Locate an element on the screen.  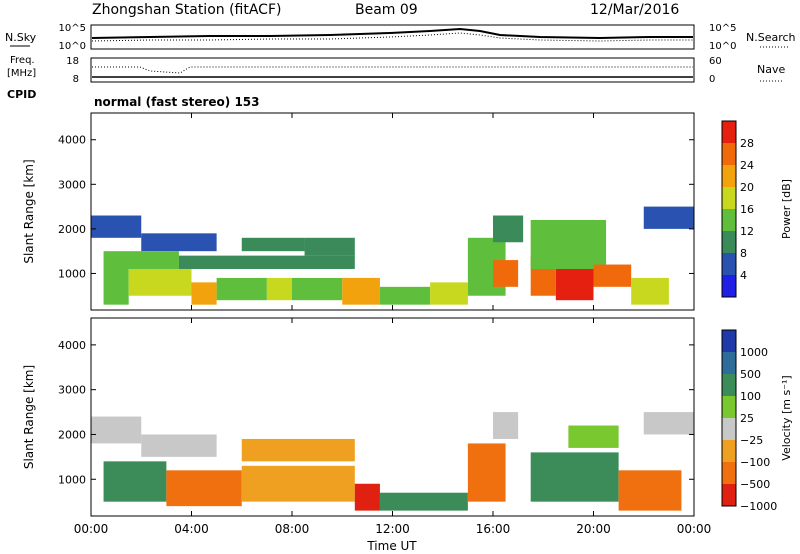
velocity-ytick-label-1: 2000 is located at coordinates (72, 434).